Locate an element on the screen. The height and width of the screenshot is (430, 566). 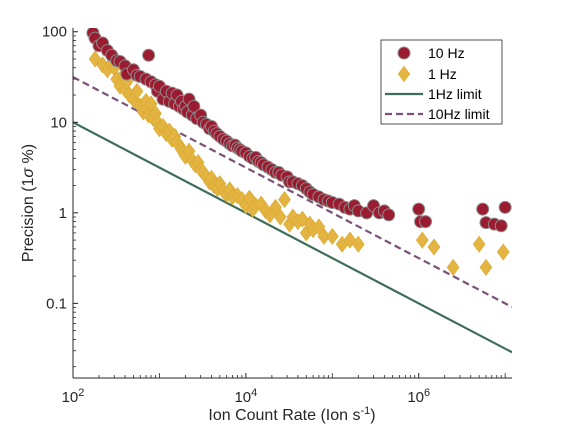
x-axis-label: Ion Count Rate (Ion s-1) is located at coordinates (291, 414).